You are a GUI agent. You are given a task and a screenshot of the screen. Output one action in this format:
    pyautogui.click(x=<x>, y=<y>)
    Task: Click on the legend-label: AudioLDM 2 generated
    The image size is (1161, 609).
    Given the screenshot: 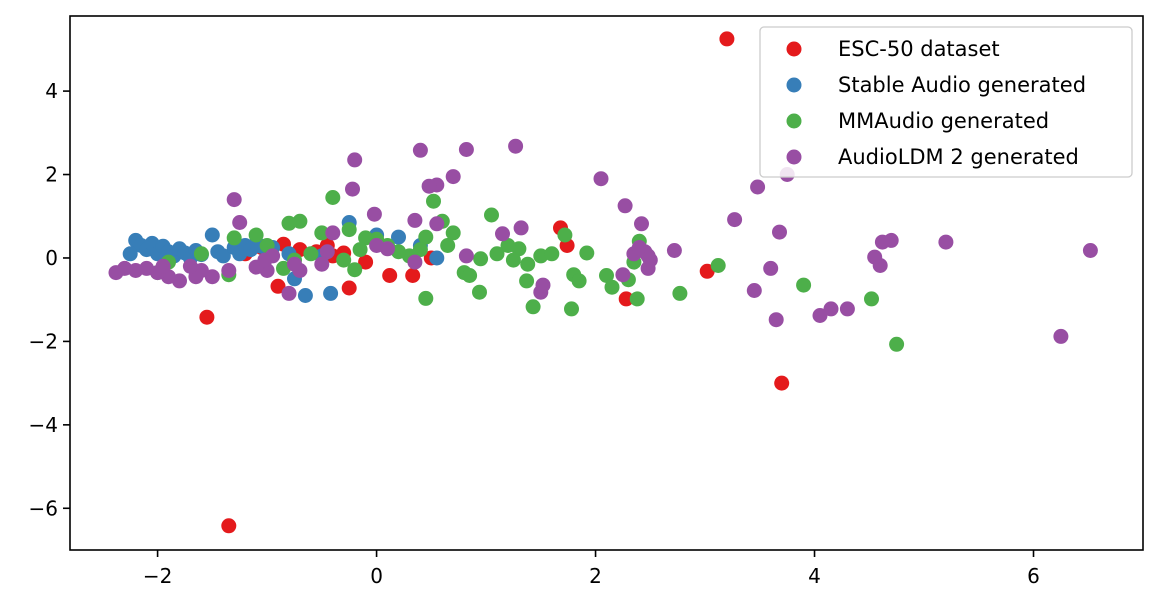 What is the action you would take?
    pyautogui.click(x=958, y=157)
    